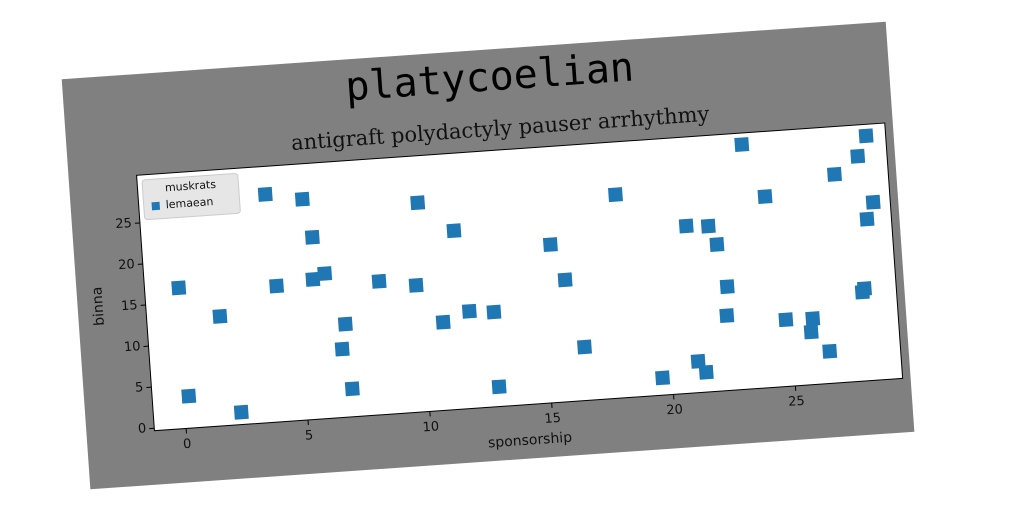 This screenshot has height=516, width=1024. I want to click on x-tick-label: 25, so click(797, 402).